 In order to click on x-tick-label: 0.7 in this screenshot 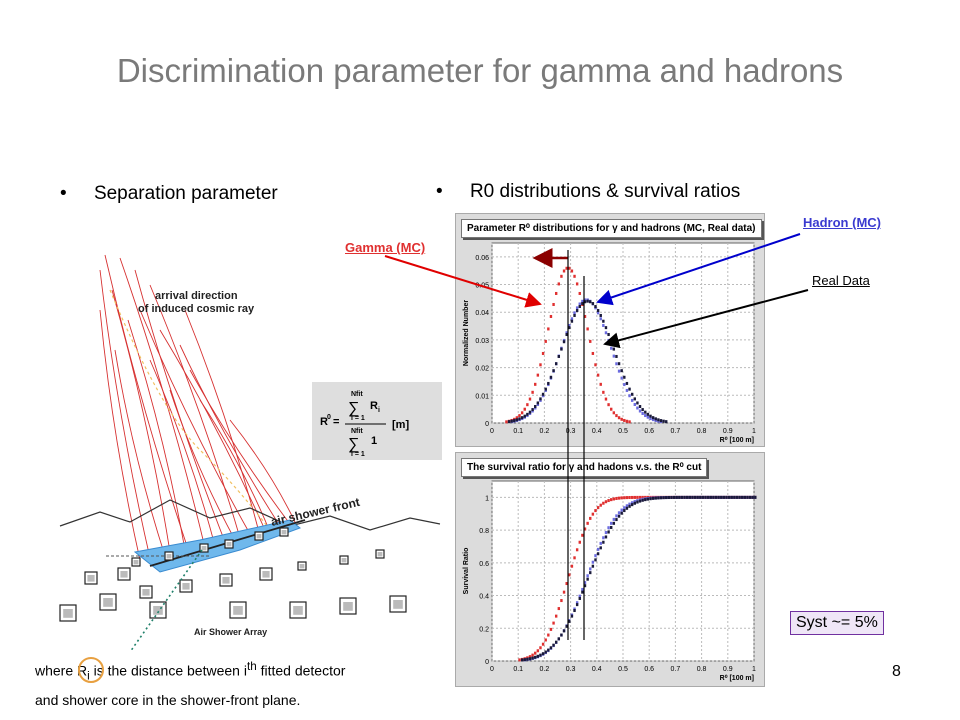, I will do `click(676, 431)`.